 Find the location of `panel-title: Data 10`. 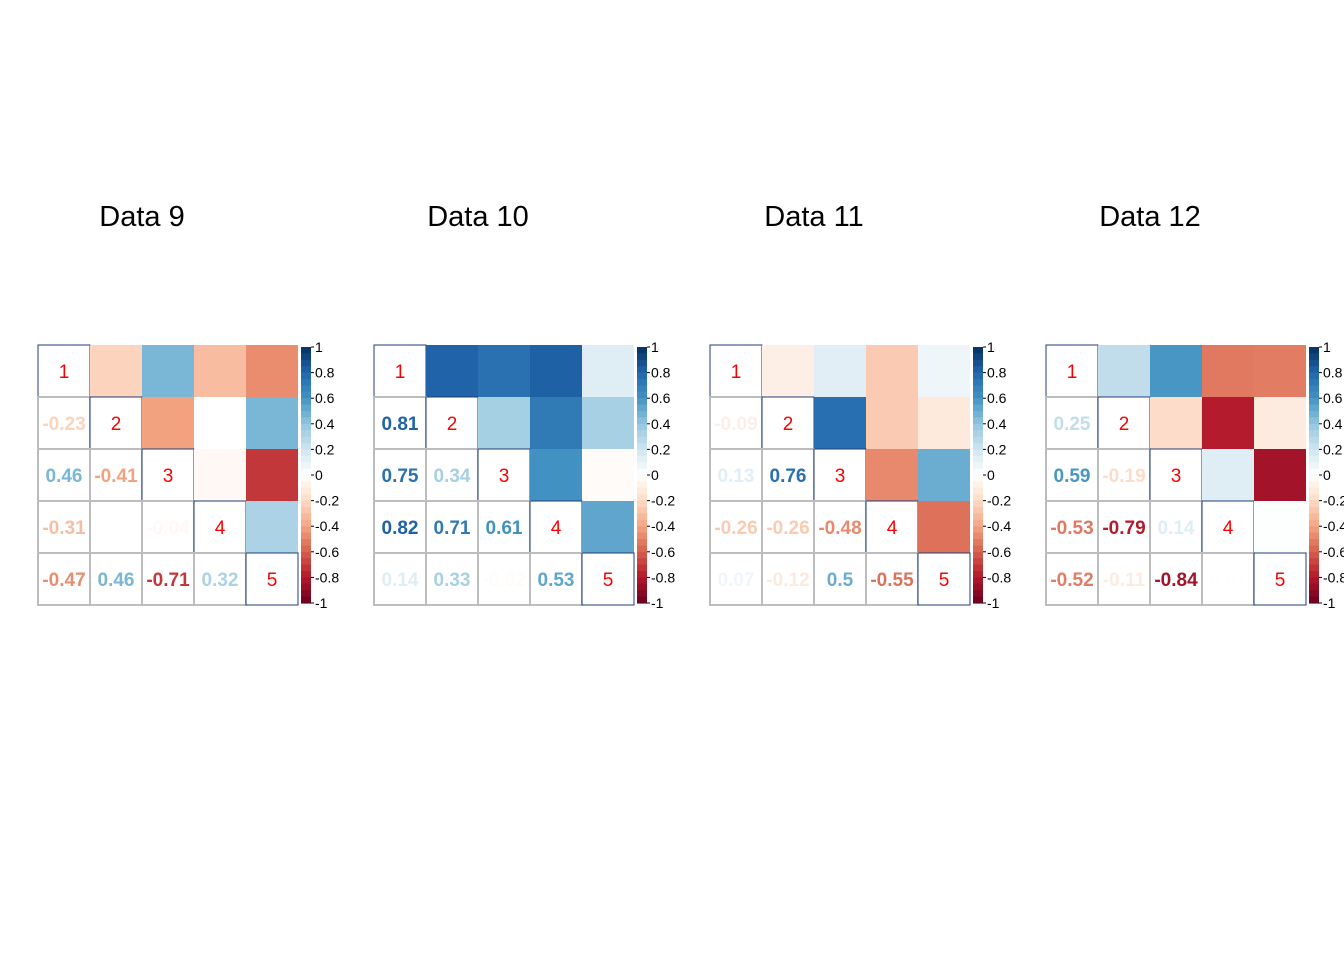

panel-title: Data 10 is located at coordinates (478, 217).